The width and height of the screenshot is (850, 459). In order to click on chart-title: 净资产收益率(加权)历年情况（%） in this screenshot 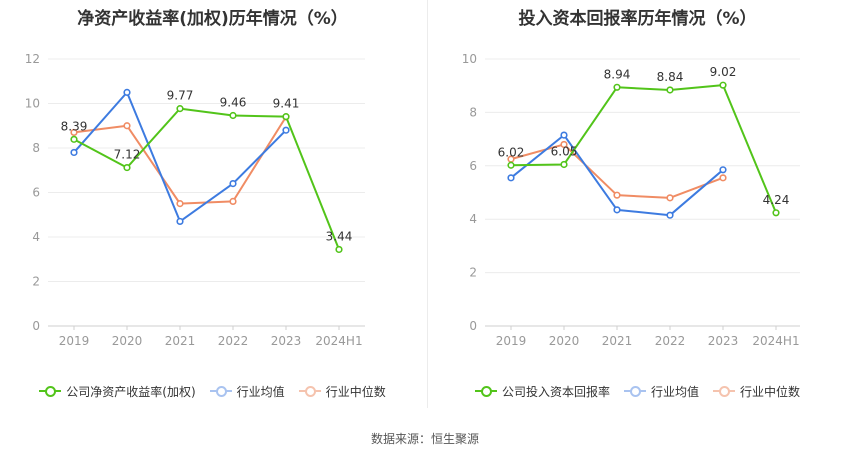, I will do `click(212, 19)`.